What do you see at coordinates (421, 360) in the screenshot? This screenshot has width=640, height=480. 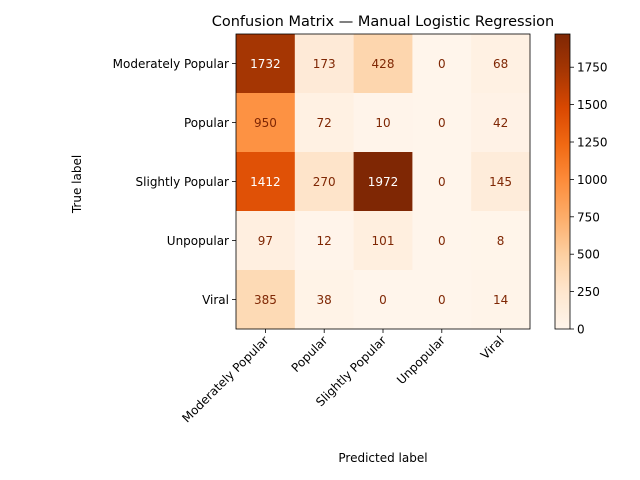 I see `x-tick-label: Unpopular` at bounding box center [421, 360].